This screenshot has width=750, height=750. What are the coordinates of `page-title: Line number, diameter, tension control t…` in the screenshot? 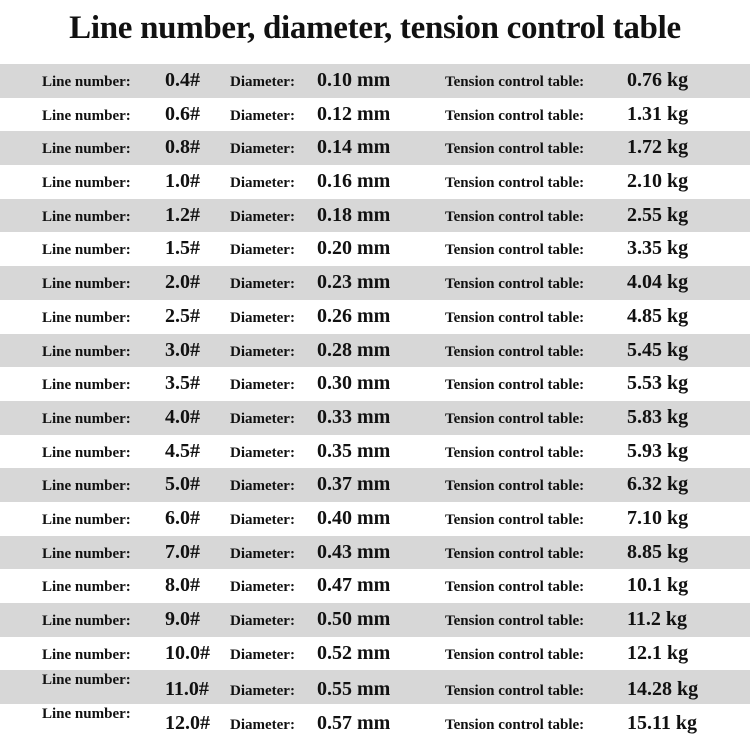 It's located at (375, 28).